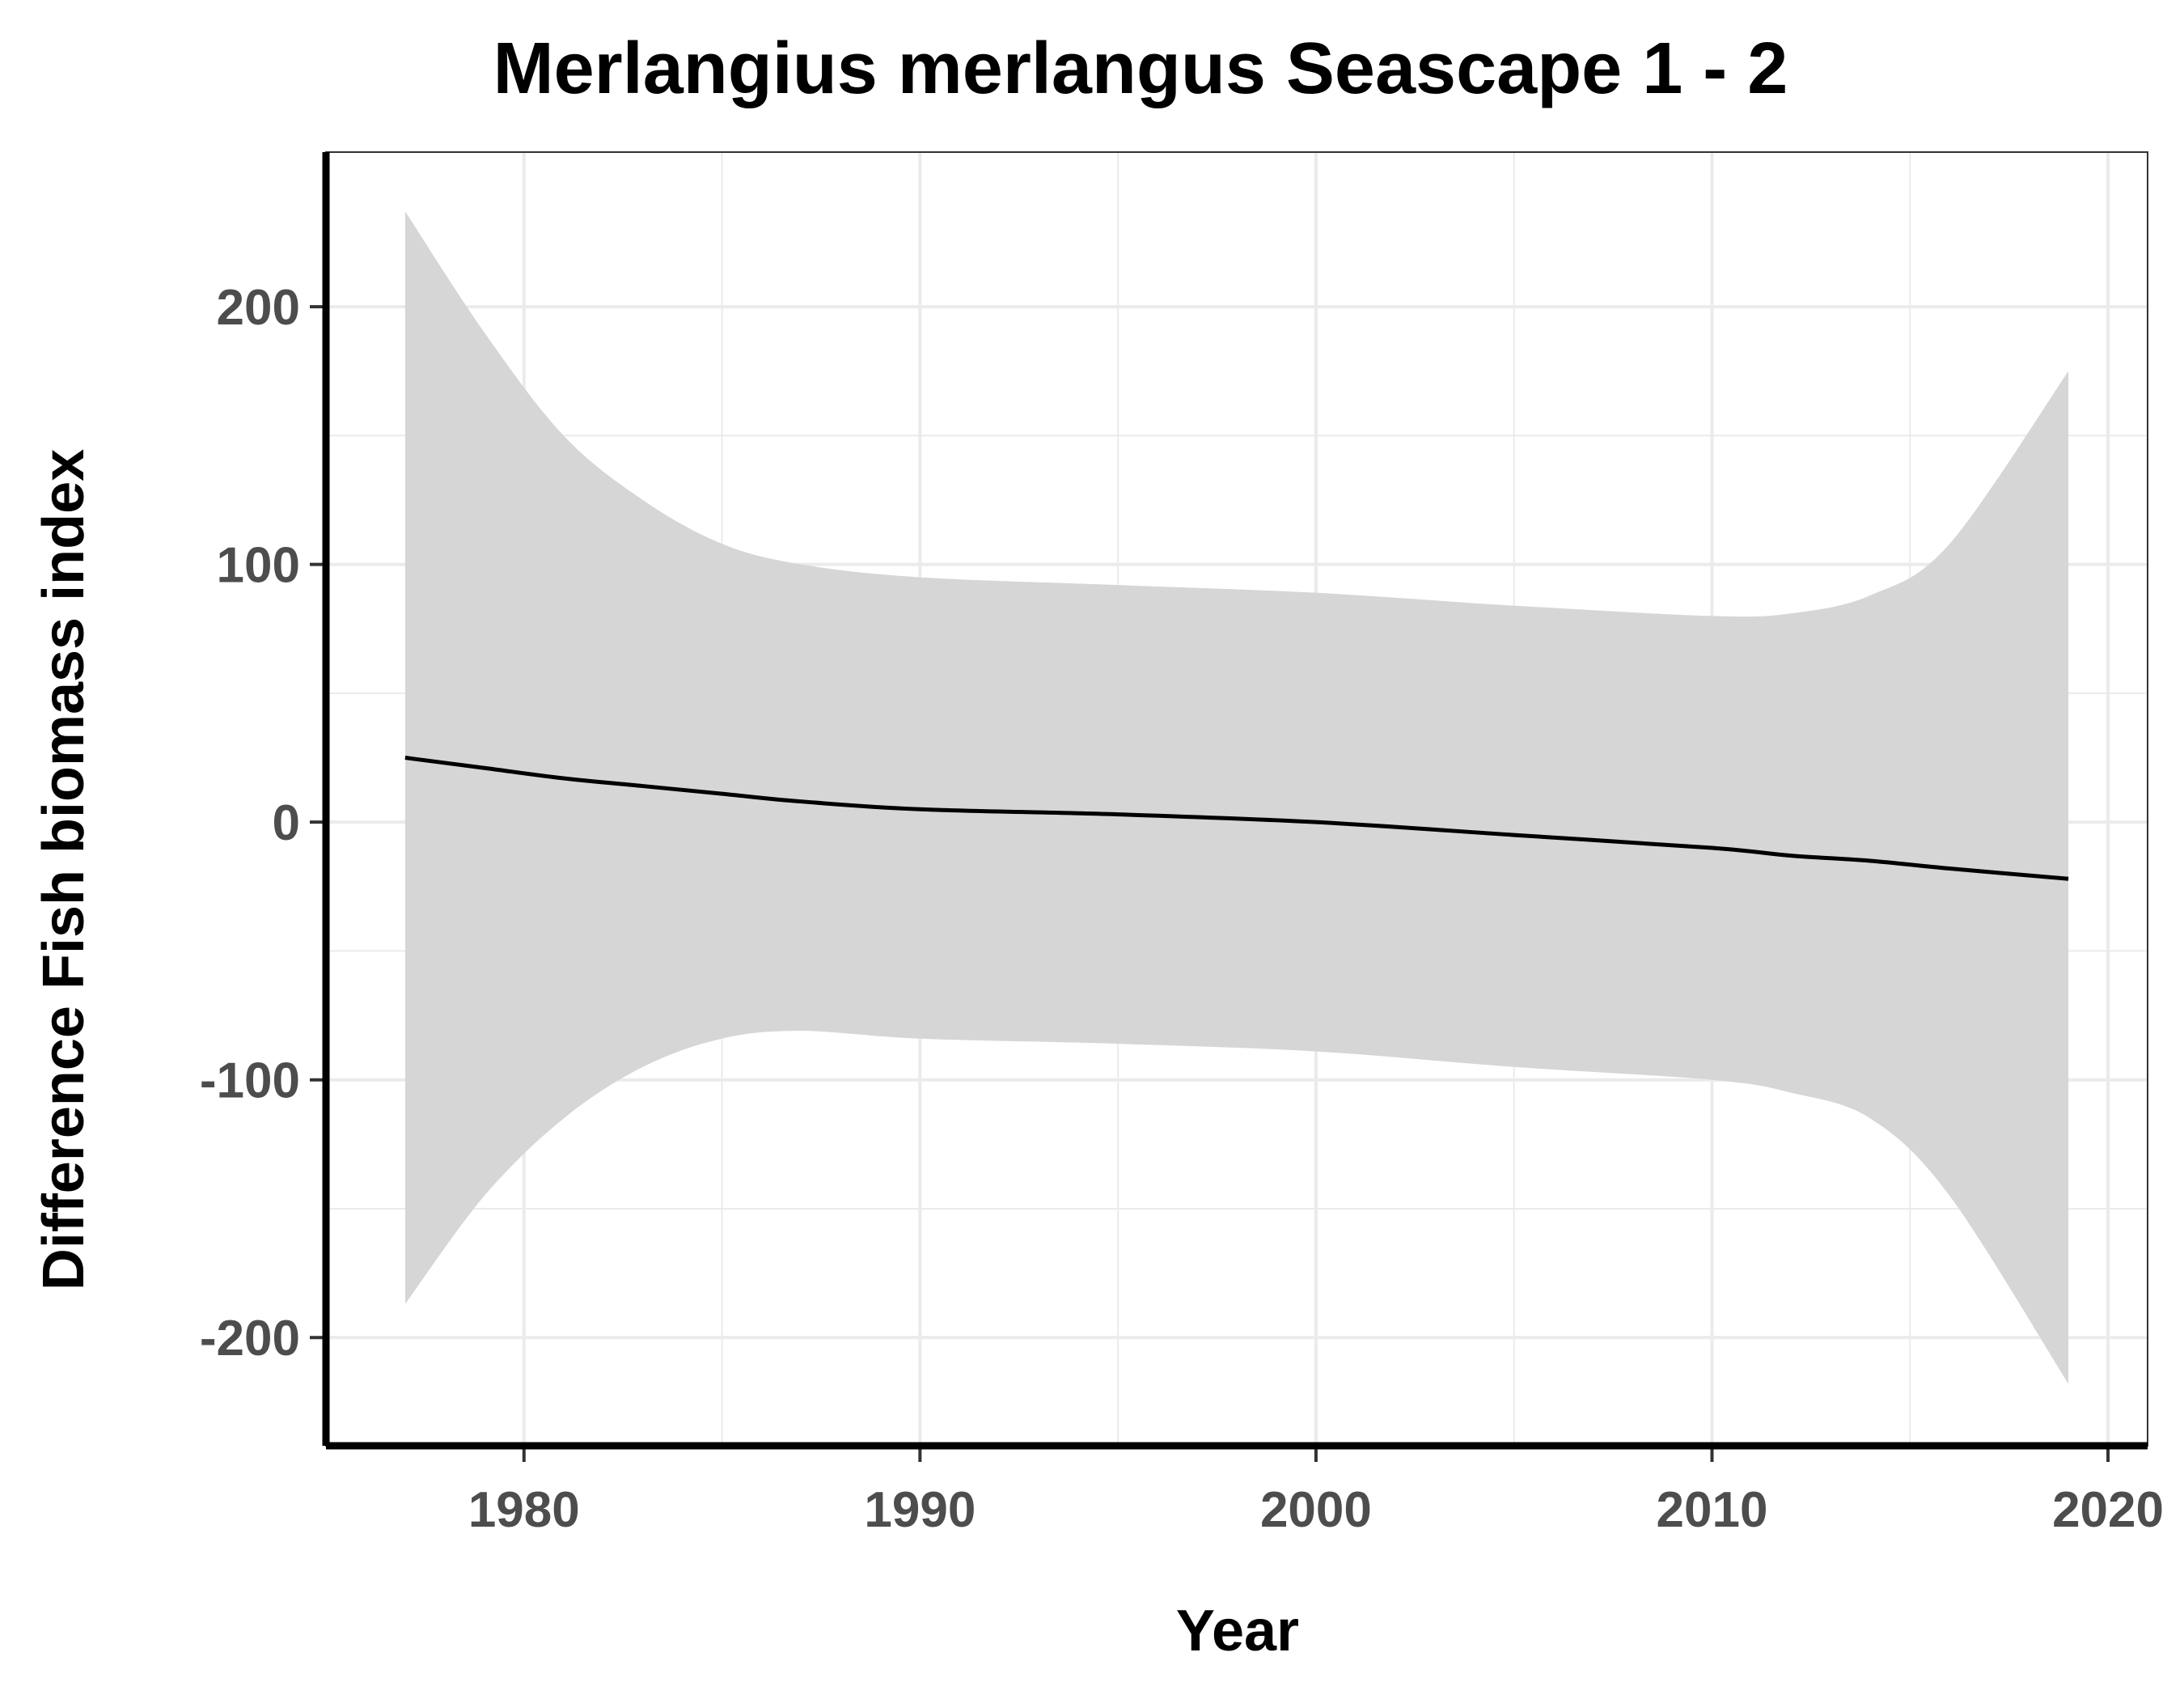 The width and height of the screenshot is (2184, 1699). Describe the element at coordinates (250, 1338) in the screenshot. I see `y-tick-label: -200` at that location.